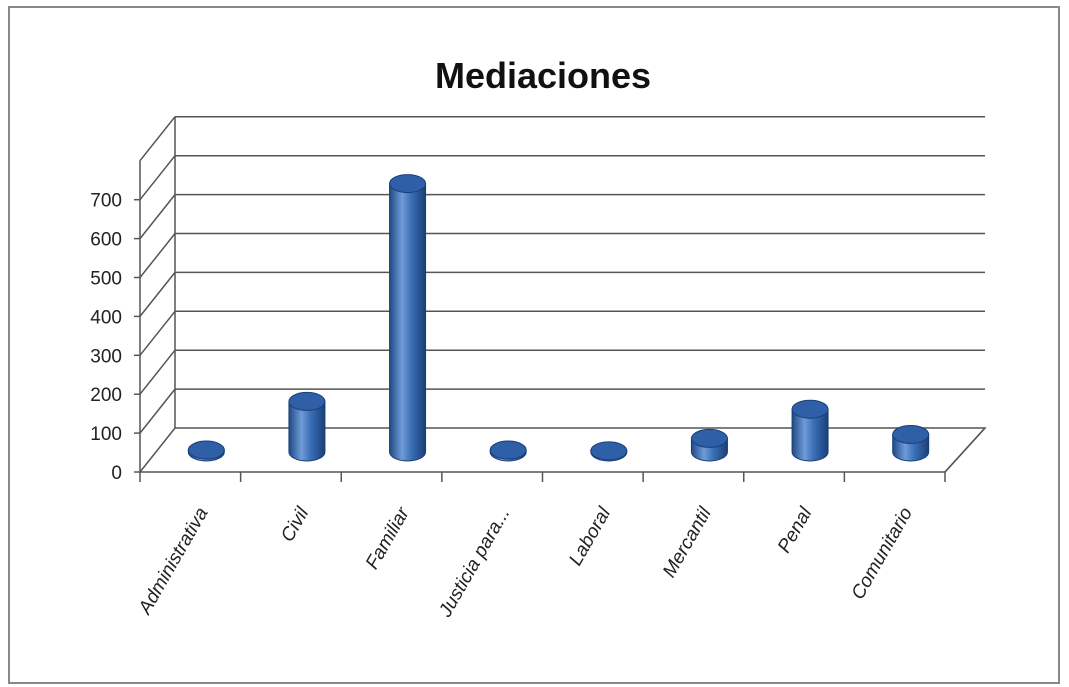  Describe the element at coordinates (687, 542) in the screenshot. I see `x-tick-label: Mercantil` at that location.